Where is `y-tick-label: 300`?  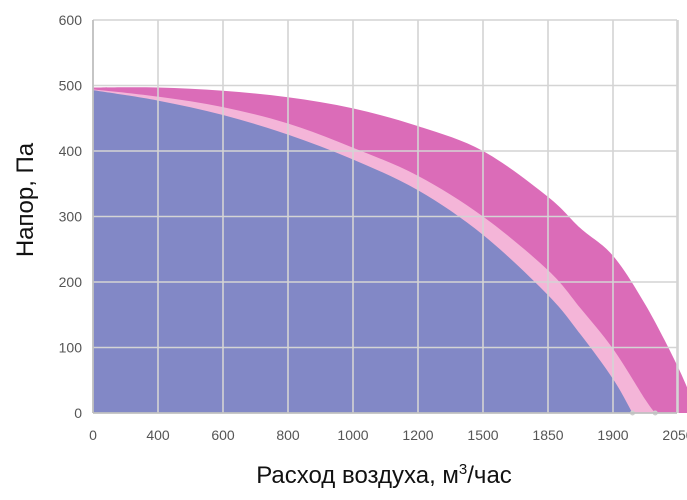 y-tick-label: 300 is located at coordinates (71, 217).